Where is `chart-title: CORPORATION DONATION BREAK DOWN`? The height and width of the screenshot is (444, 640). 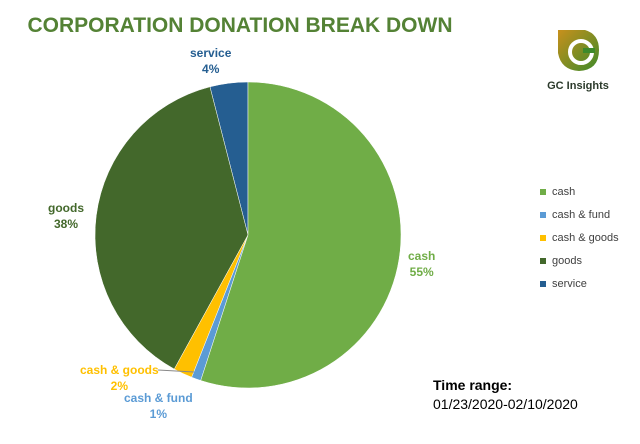 chart-title: CORPORATION DONATION BREAK DOWN is located at coordinates (240, 25).